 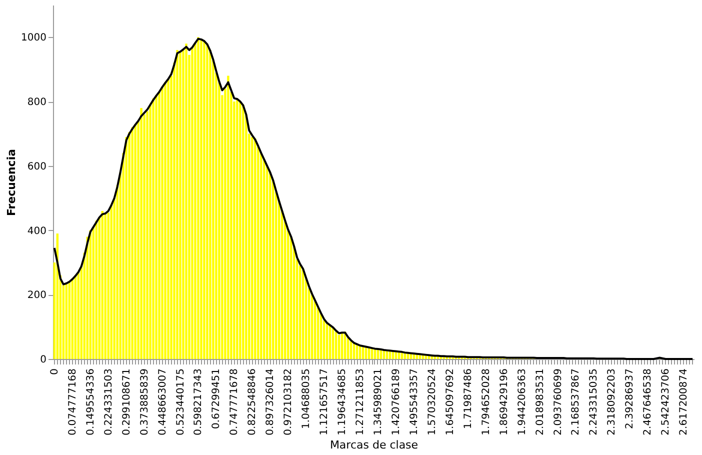 What do you see at coordinates (126, 402) in the screenshot?
I see `x-tick-label: 0.299108671` at bounding box center [126, 402].